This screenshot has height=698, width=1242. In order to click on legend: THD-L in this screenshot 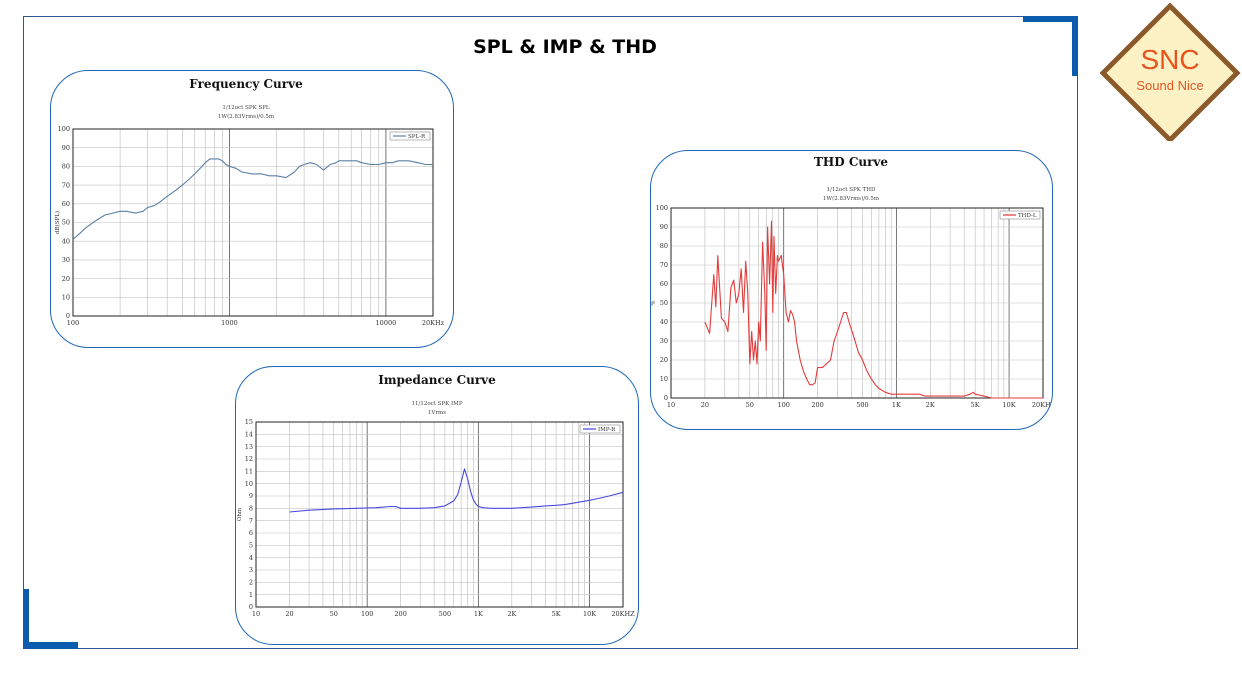, I will do `click(1020, 215)`.